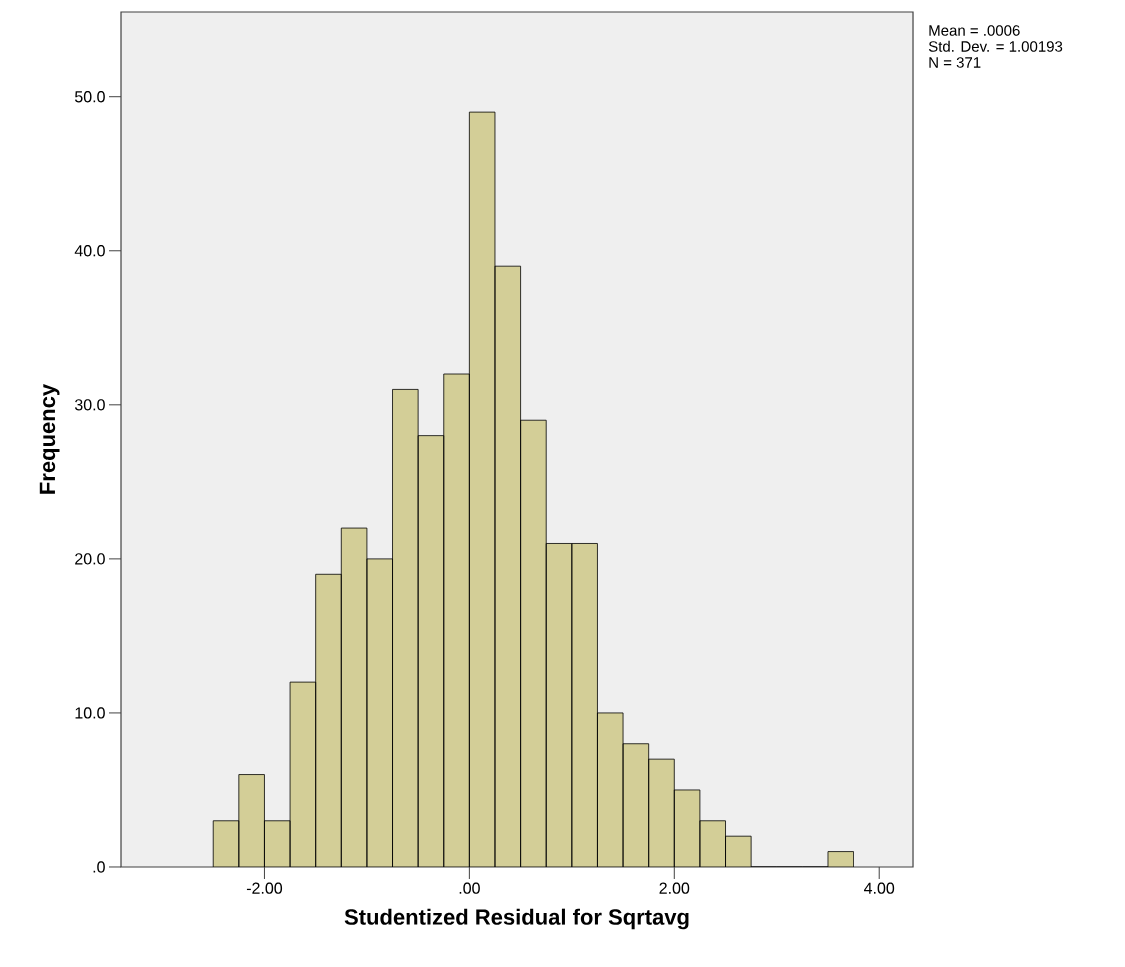 The image size is (1125, 967). What do you see at coordinates (264, 888) in the screenshot?
I see `x-tick-label: -2.00` at bounding box center [264, 888].